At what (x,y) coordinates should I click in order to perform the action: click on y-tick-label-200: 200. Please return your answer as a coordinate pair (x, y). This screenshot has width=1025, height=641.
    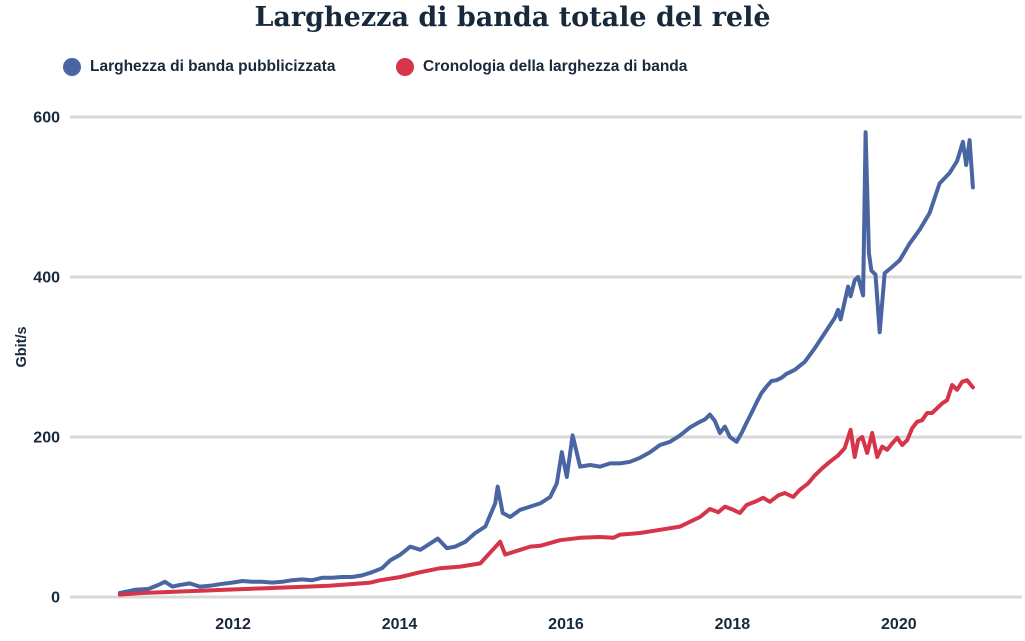
    Looking at the image, I should click on (46, 438).